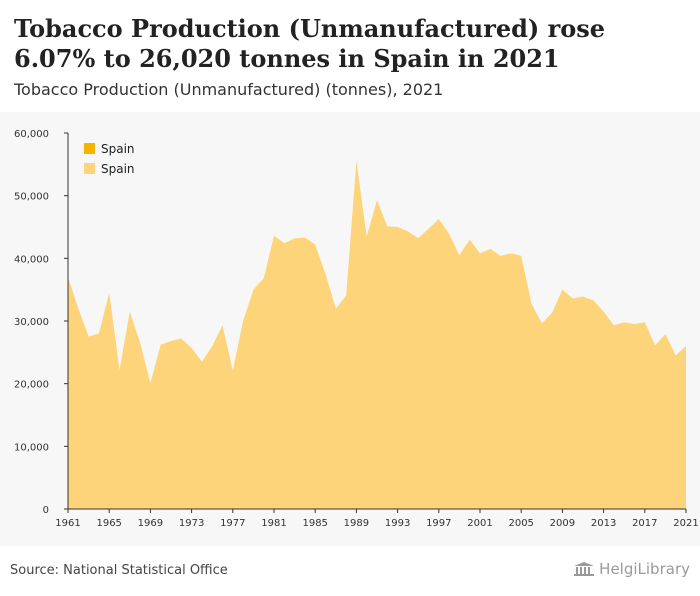 This screenshot has width=700, height=596. What do you see at coordinates (583, 297) in the screenshot?
I see `data-point-2011` at bounding box center [583, 297].